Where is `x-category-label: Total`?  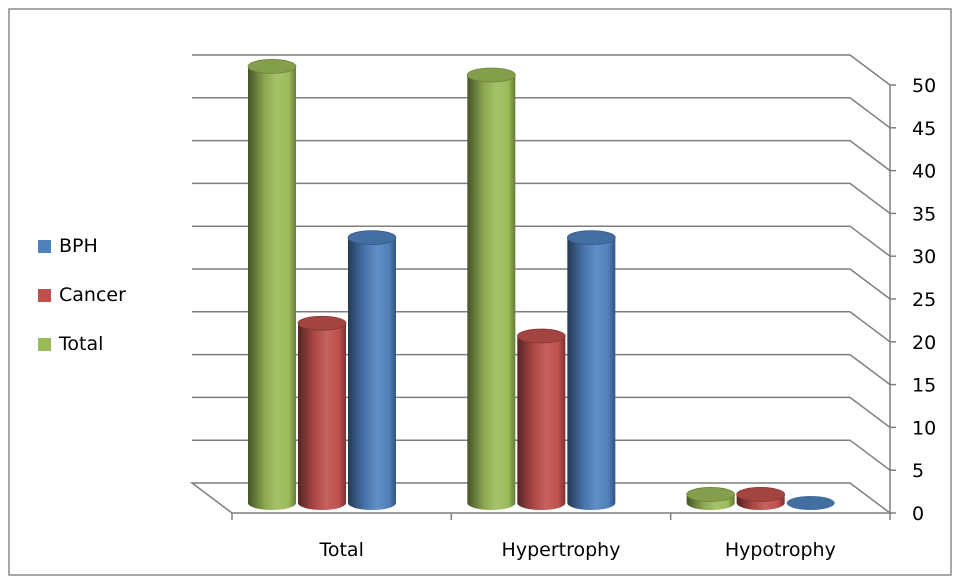
x-category-label: Total is located at coordinates (340, 550).